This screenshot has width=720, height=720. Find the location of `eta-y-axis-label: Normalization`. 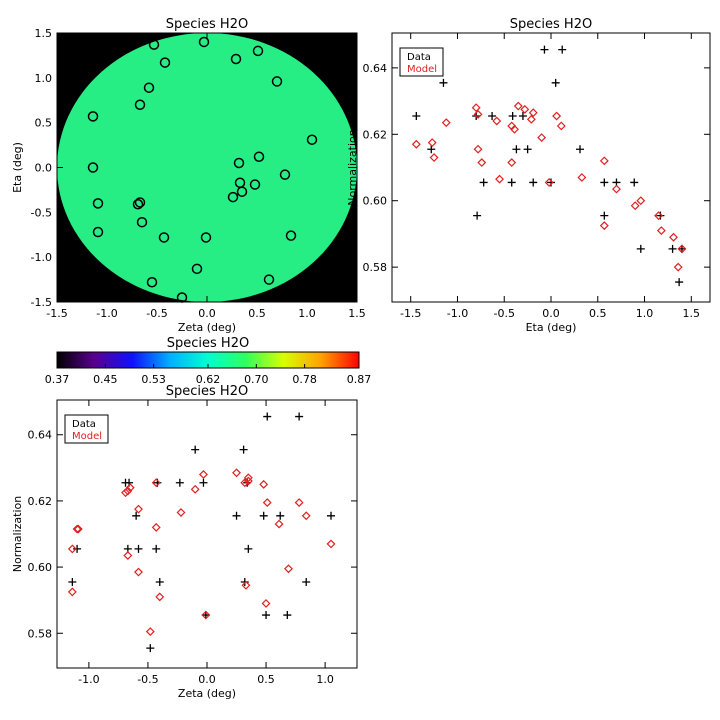

eta-y-axis-label: Normalization is located at coordinates (352, 167).